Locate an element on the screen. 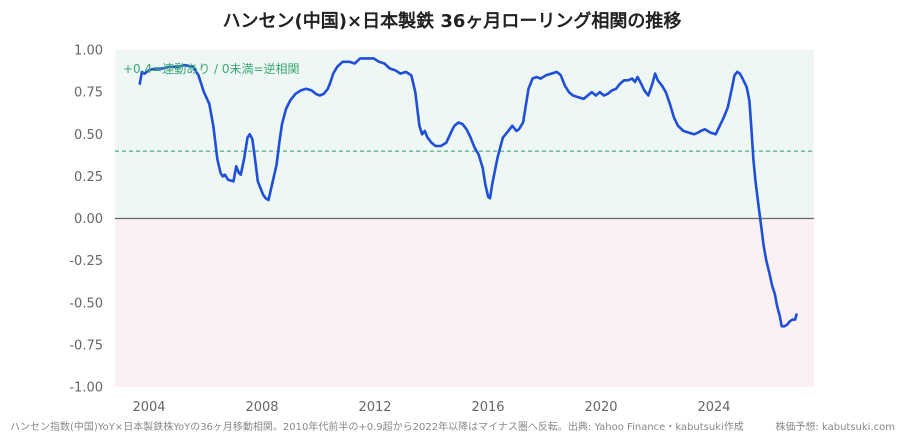 The image size is (905, 443). y-tick-label: -0.50 is located at coordinates (86, 303).